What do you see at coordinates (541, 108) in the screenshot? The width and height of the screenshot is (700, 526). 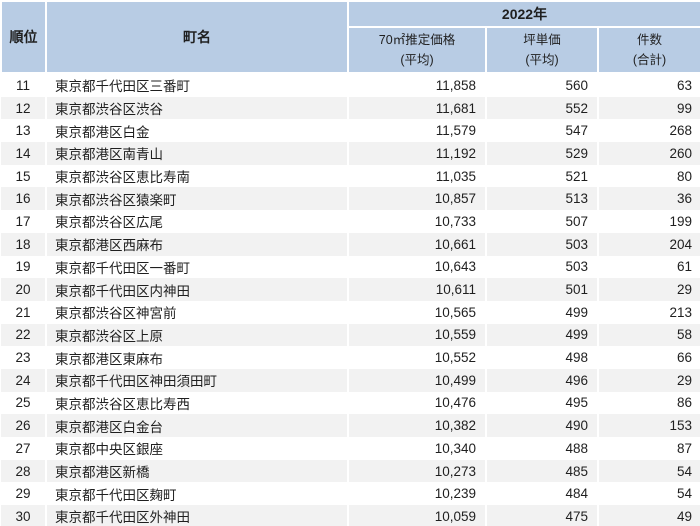 I see `cell-tsubo: 552` at bounding box center [541, 108].